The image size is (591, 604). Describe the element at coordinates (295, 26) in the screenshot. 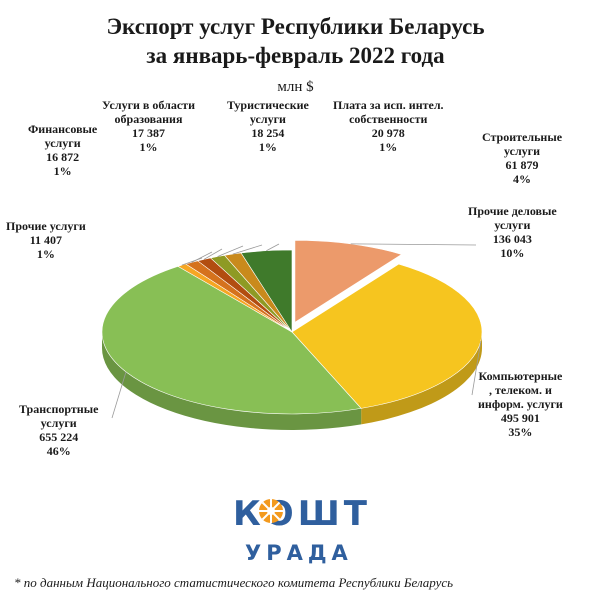

I see `title-line-1: Экспорт услуг Республики Беларусь` at that location.